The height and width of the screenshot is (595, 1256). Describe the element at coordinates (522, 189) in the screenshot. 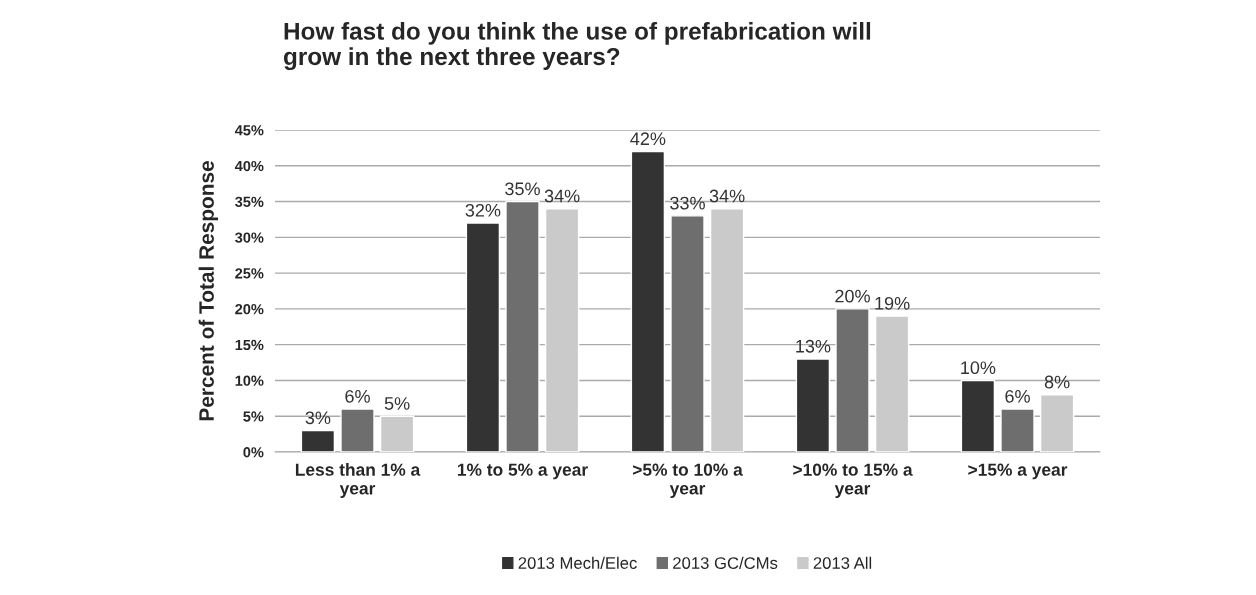

I see `data-label: 35%` at that location.